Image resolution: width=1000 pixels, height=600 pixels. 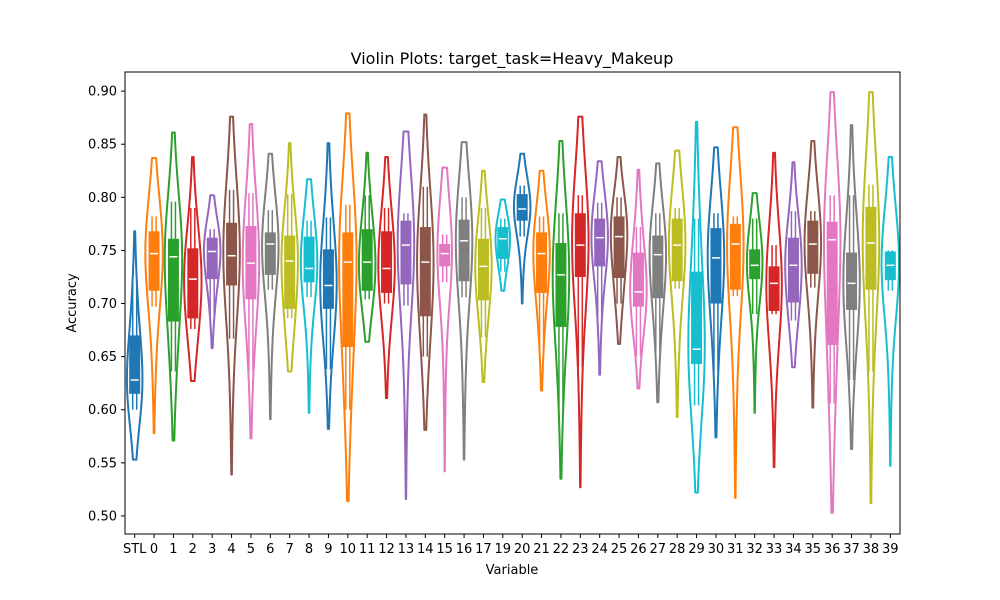 What do you see at coordinates (102, 410) in the screenshot?
I see `y-tick-label: 0.60` at bounding box center [102, 410].